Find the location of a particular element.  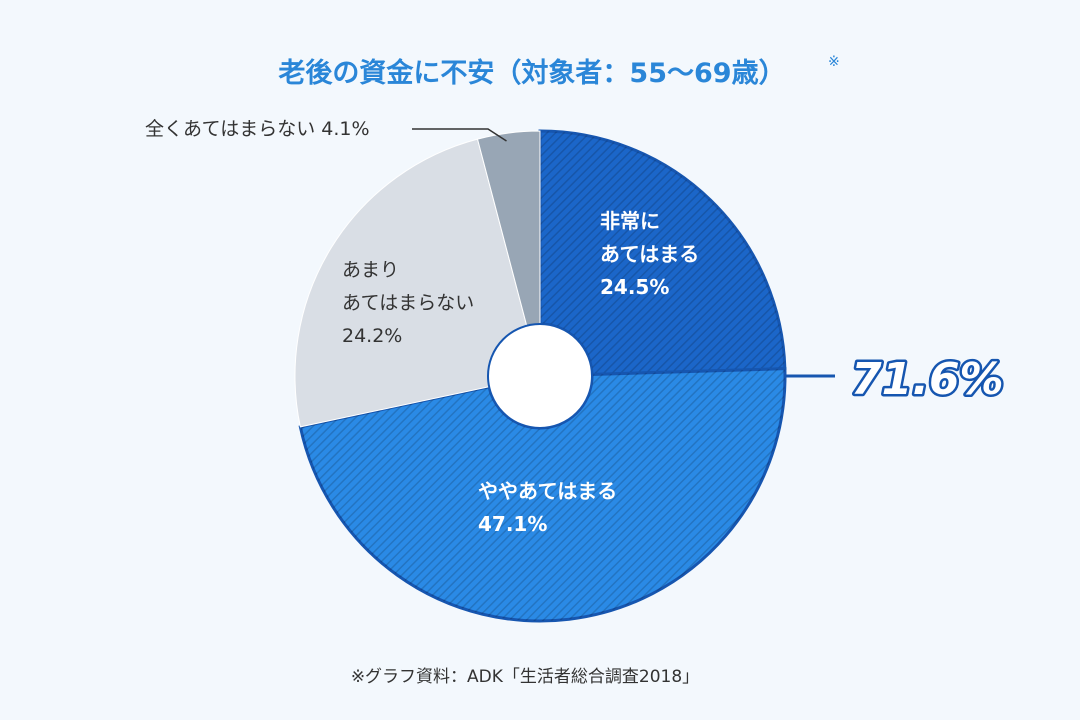

slice-label-0-1: あてはまる is located at coordinates (649, 254).